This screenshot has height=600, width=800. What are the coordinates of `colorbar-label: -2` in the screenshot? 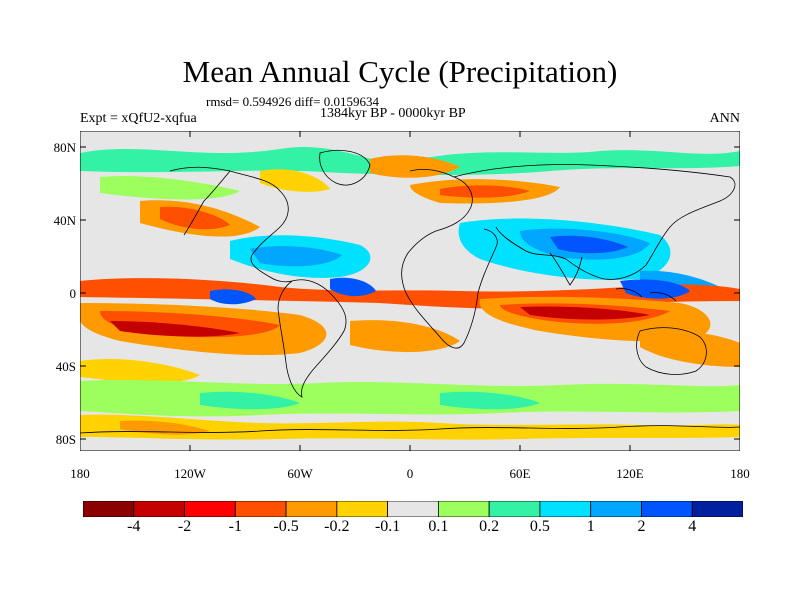 It's located at (184, 526).